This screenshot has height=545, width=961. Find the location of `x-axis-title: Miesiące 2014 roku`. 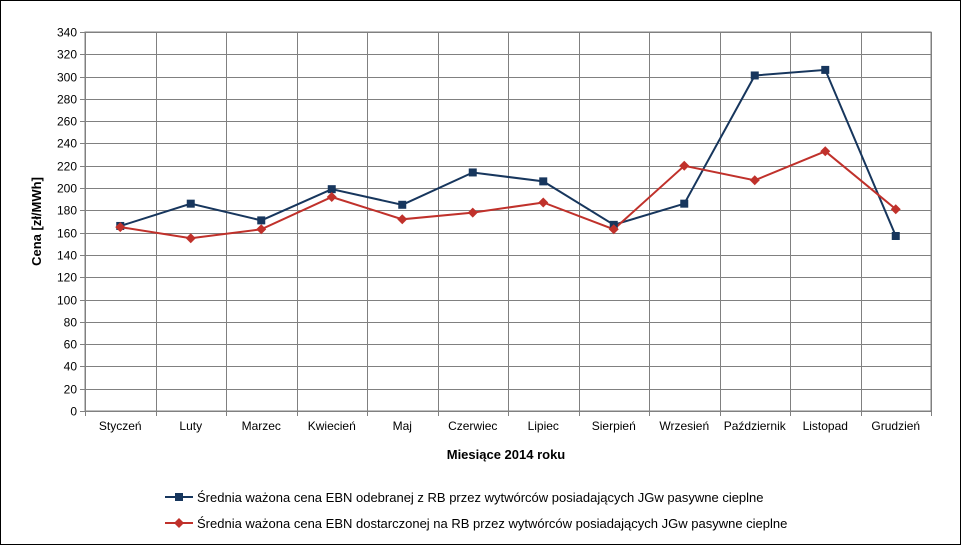

x-axis-title: Miesiące 2014 roku is located at coordinates (506, 454).